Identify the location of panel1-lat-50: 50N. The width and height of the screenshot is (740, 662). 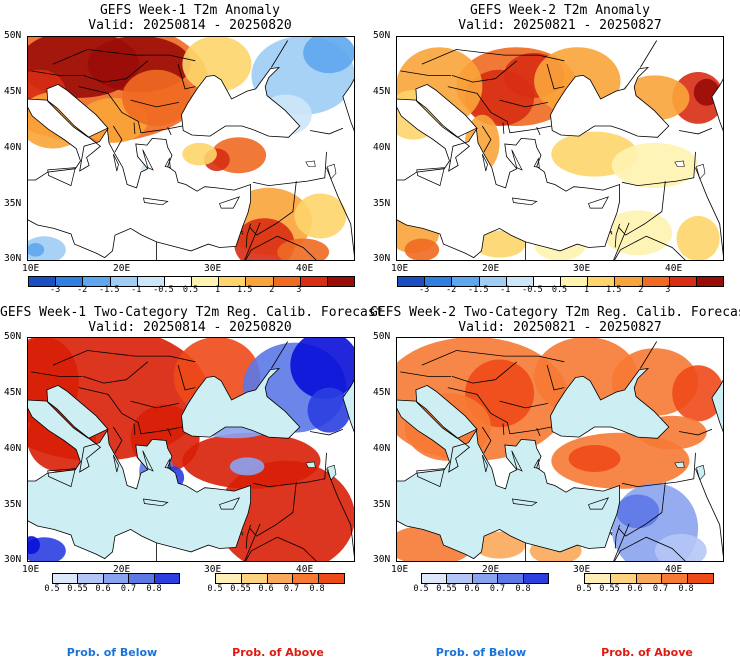
(13, 35).